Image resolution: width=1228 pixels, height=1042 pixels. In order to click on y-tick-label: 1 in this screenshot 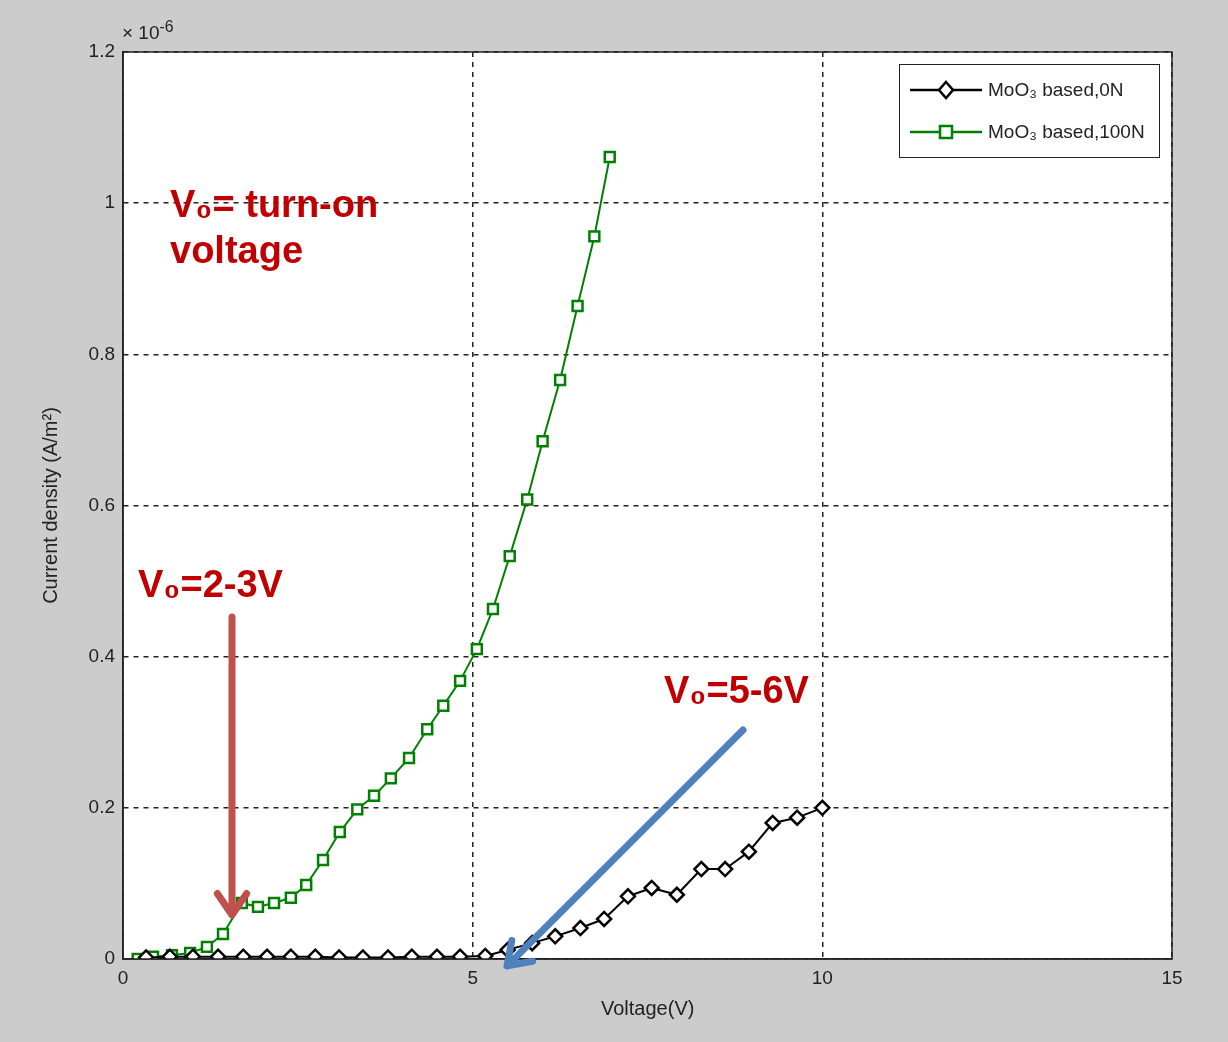, I will do `click(109, 202)`.